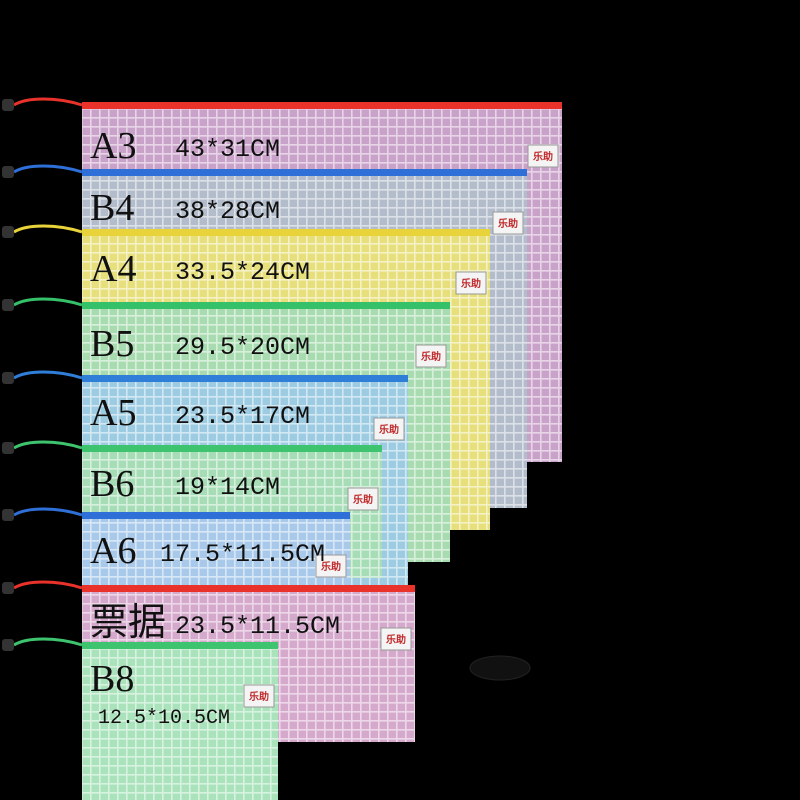 Image resolution: width=800 pixels, height=800 pixels. I want to click on size-label: A5, so click(113, 413).